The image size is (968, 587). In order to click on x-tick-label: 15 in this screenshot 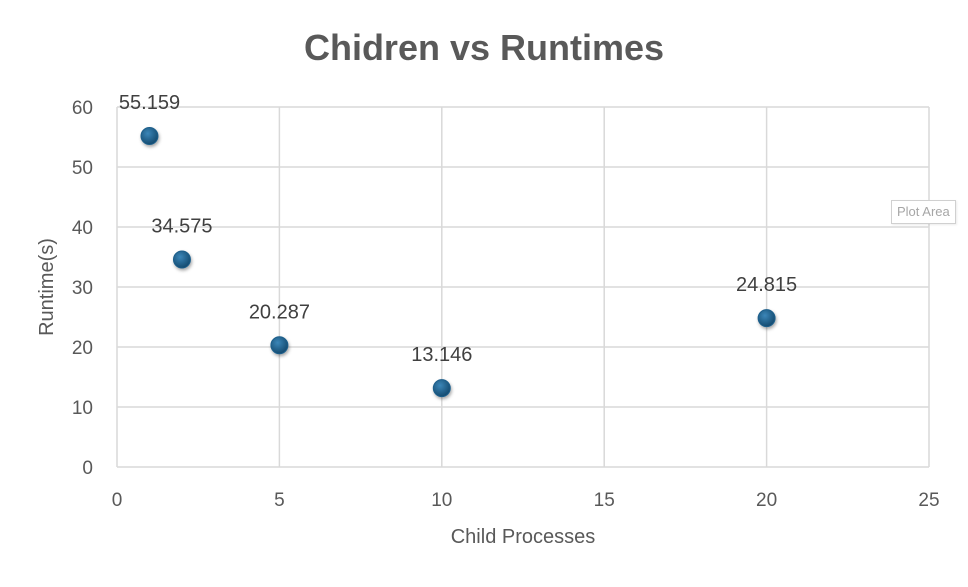, I will do `click(604, 500)`.